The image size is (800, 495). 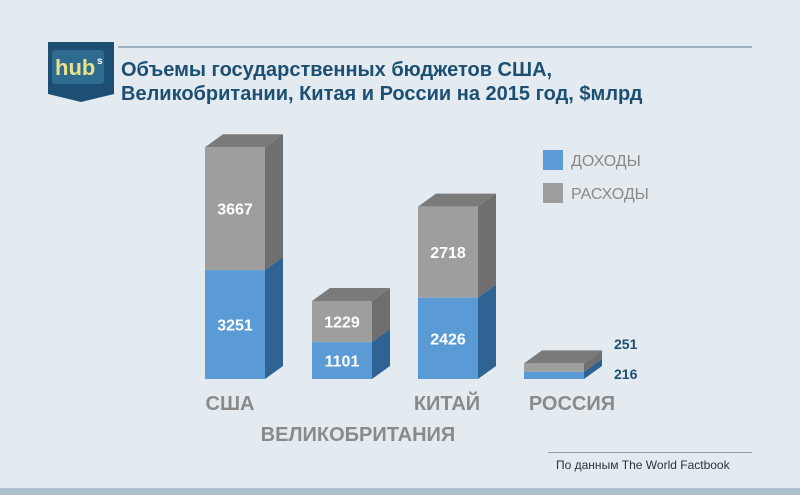 I want to click on value-label-spending-россия: 251, so click(x=626, y=344).